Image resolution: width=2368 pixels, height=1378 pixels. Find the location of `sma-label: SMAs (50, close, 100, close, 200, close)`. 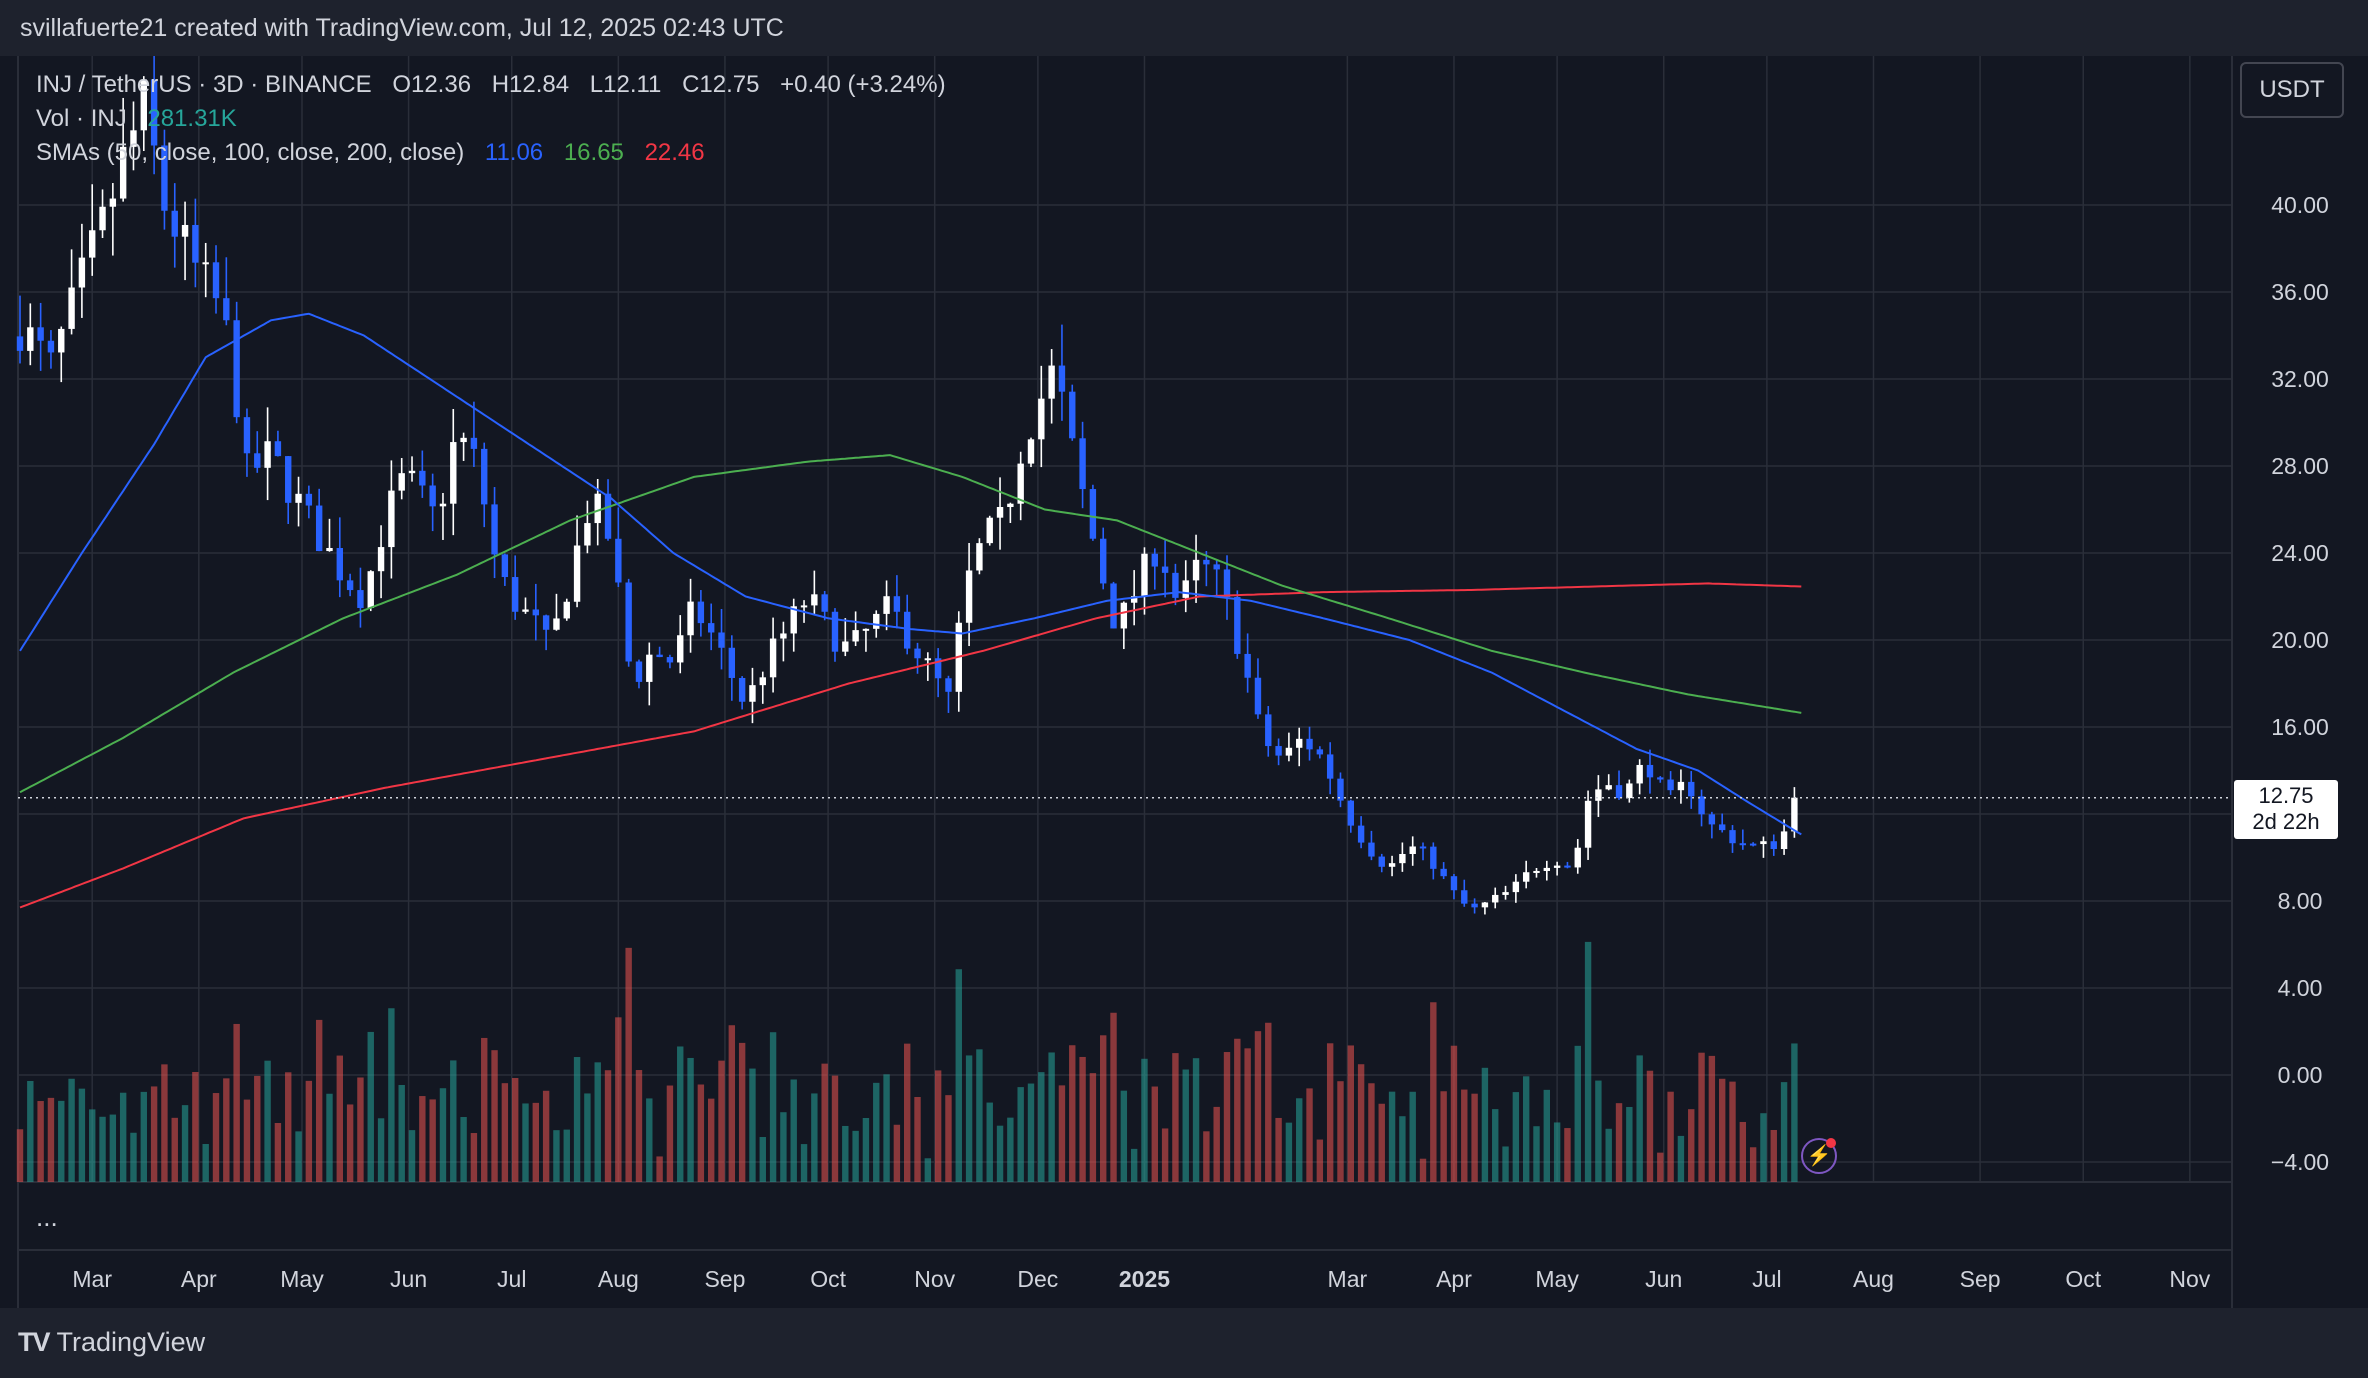

sma-label: SMAs (50, close, 100, close, 200, close) is located at coordinates (250, 152).